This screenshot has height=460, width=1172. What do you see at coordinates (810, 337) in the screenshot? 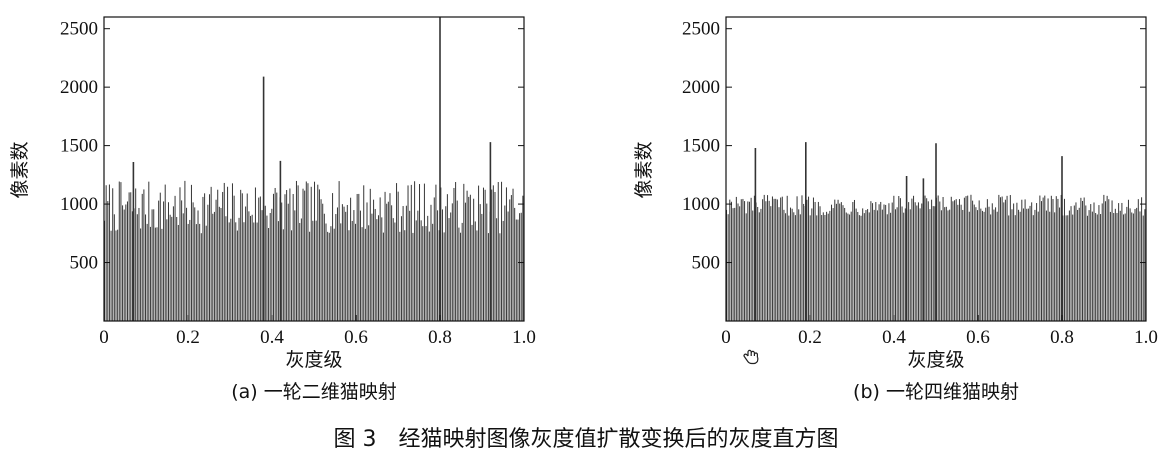
I see `x-tick-label: 0.2` at bounding box center [810, 337].